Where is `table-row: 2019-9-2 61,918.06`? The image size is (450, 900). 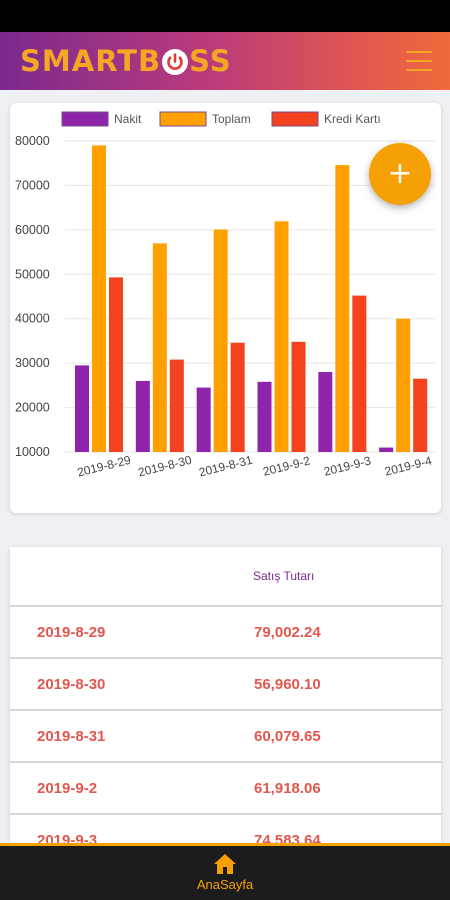 table-row: 2019-9-2 61,918.06 is located at coordinates (225, 789).